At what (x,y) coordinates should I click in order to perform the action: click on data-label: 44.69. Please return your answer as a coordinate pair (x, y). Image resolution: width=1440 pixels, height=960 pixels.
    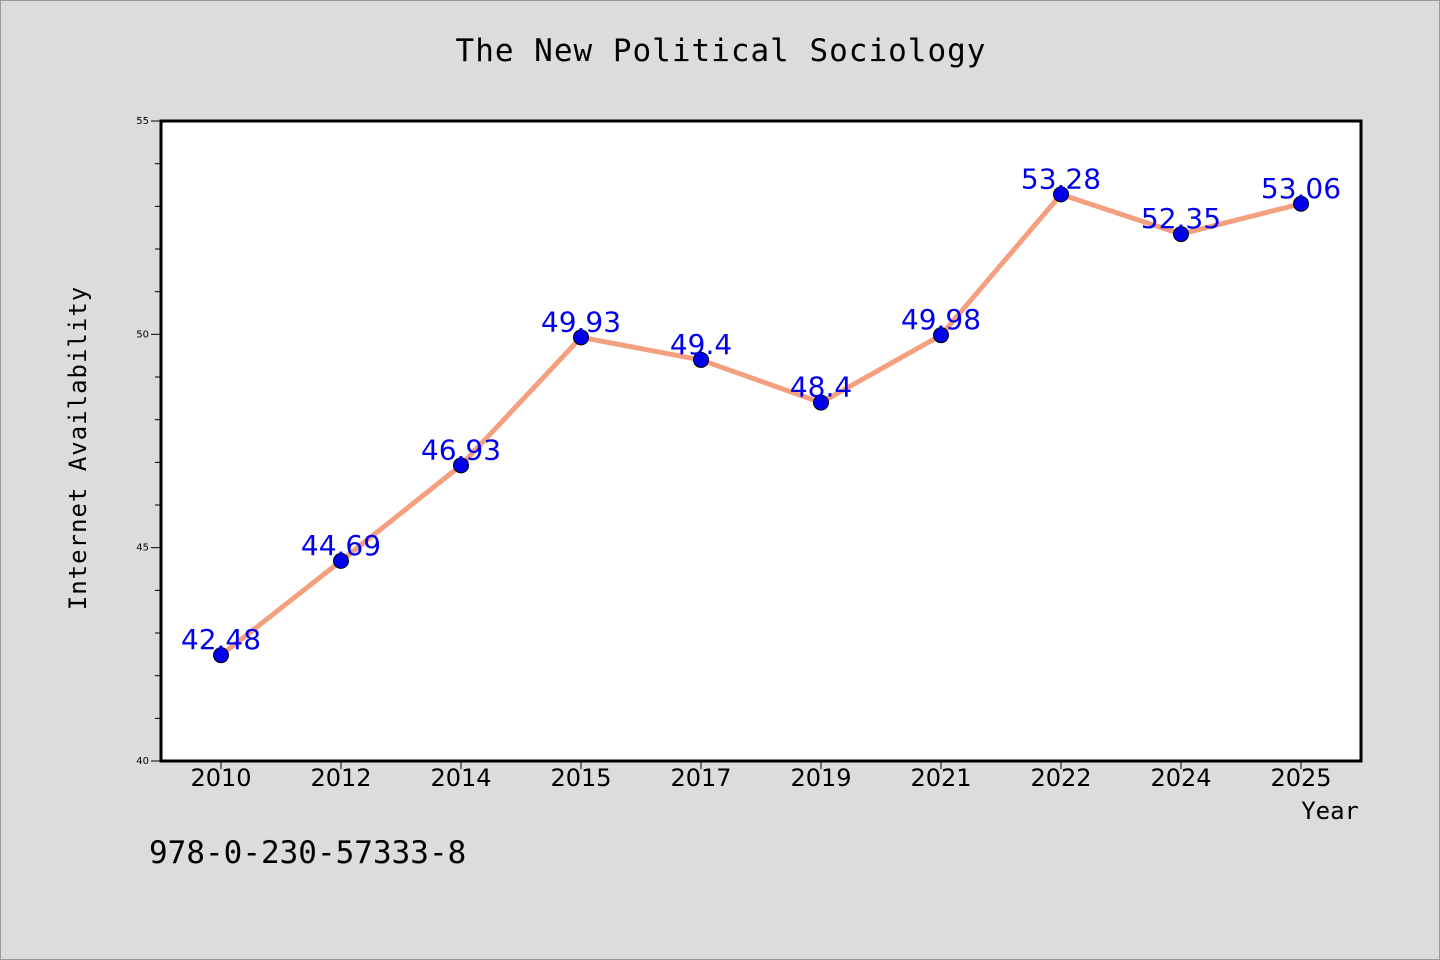
    Looking at the image, I should click on (341, 545).